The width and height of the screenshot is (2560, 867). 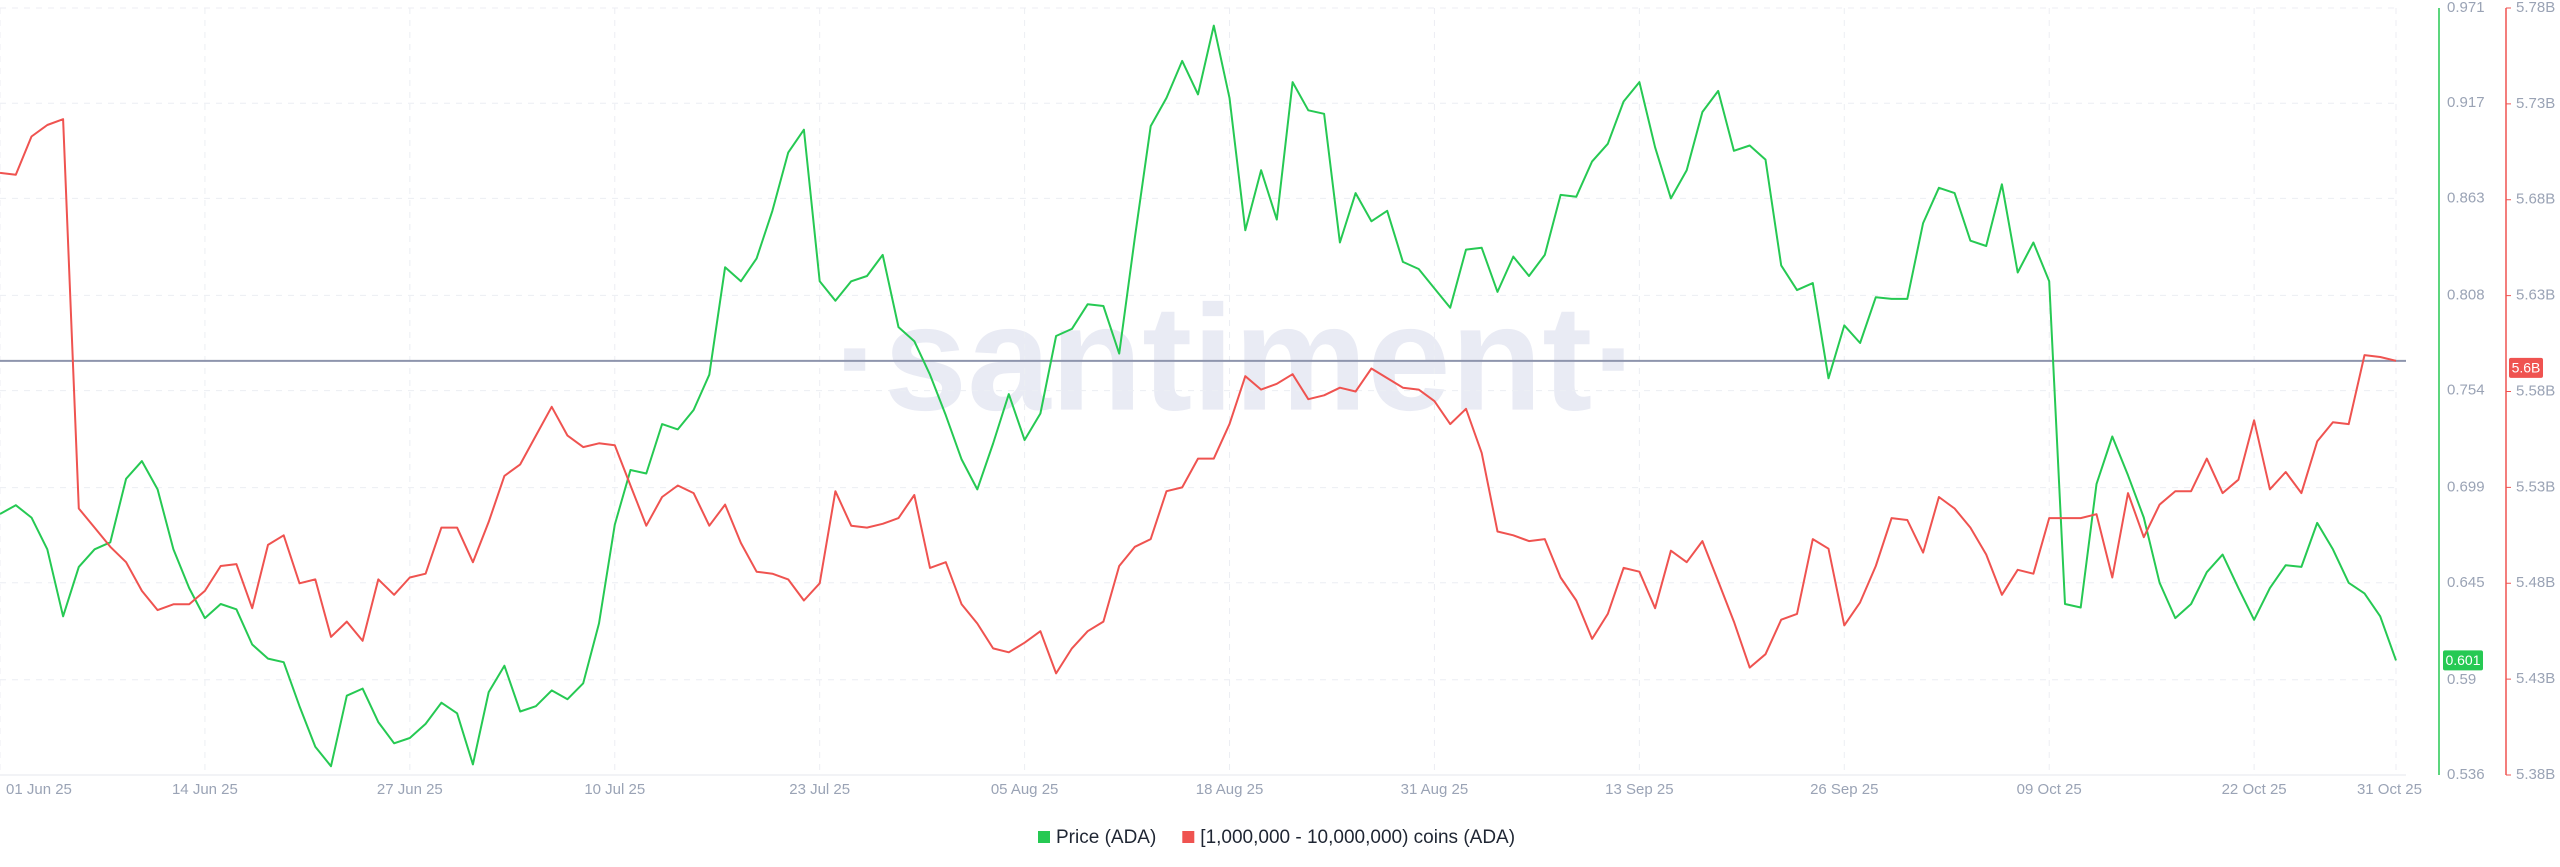 I want to click on x-tick-label: 13 Sep 25, so click(x=1639, y=789).